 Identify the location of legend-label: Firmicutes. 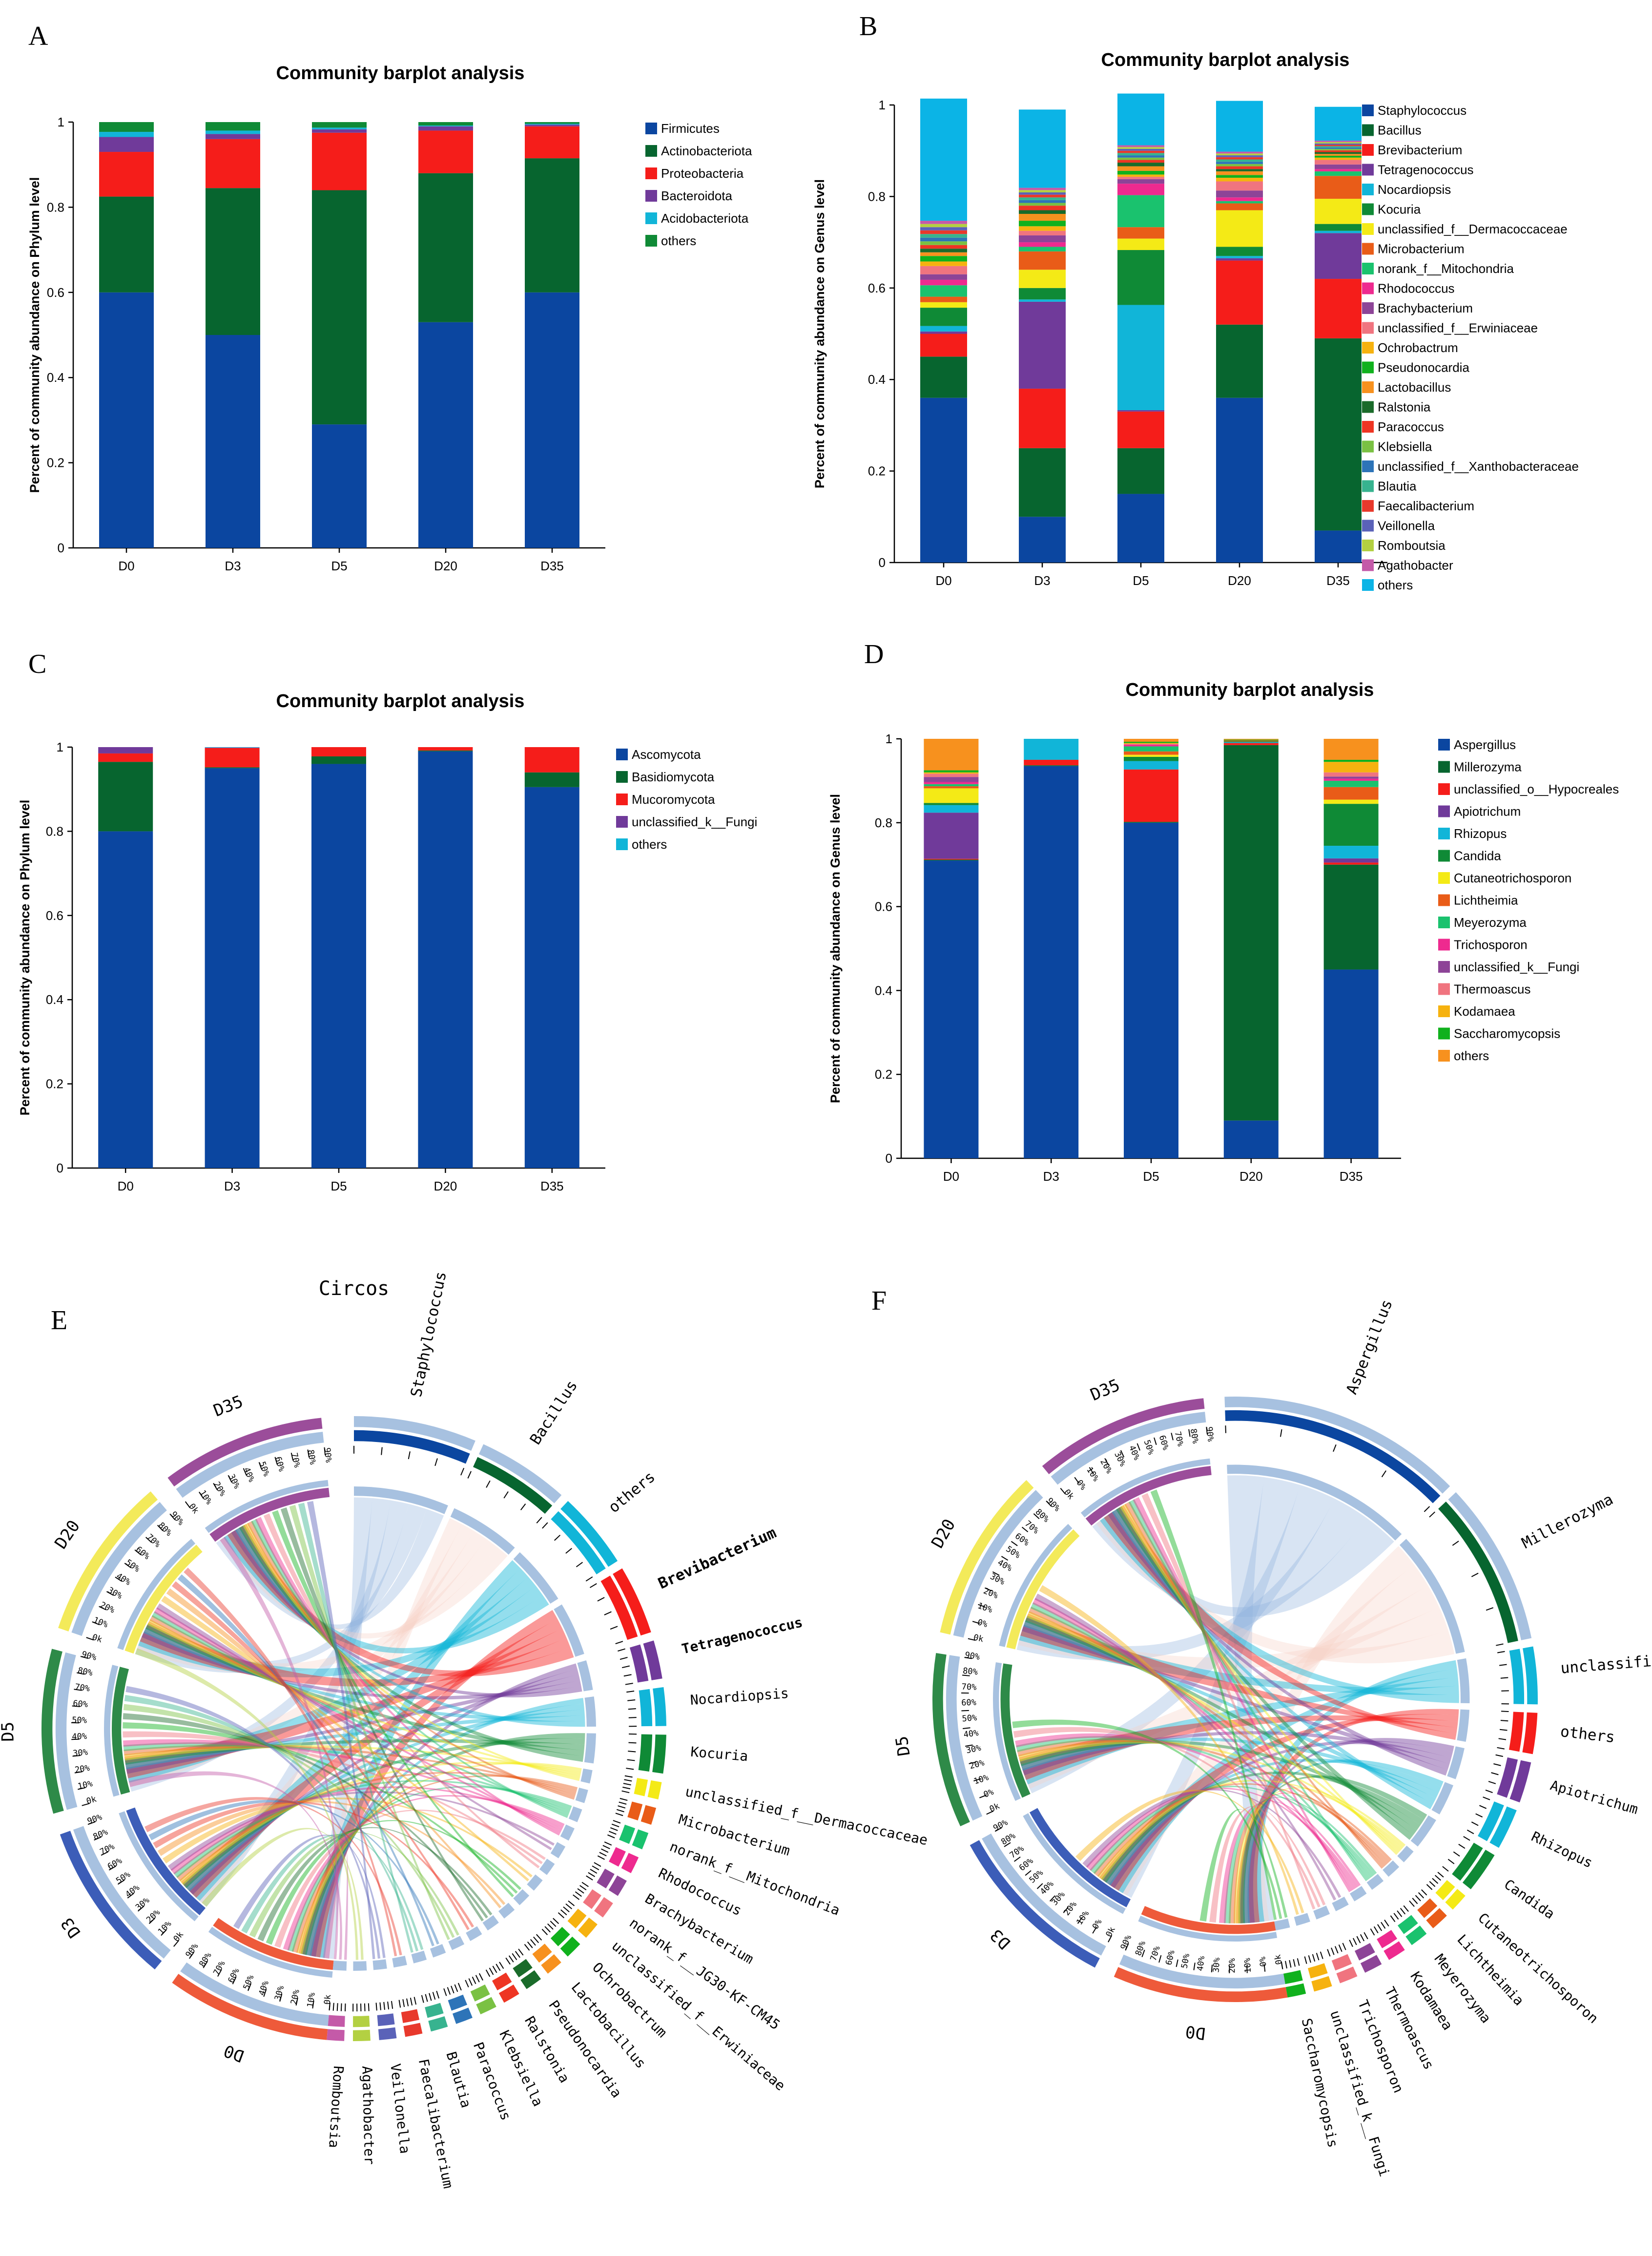
(690, 129).